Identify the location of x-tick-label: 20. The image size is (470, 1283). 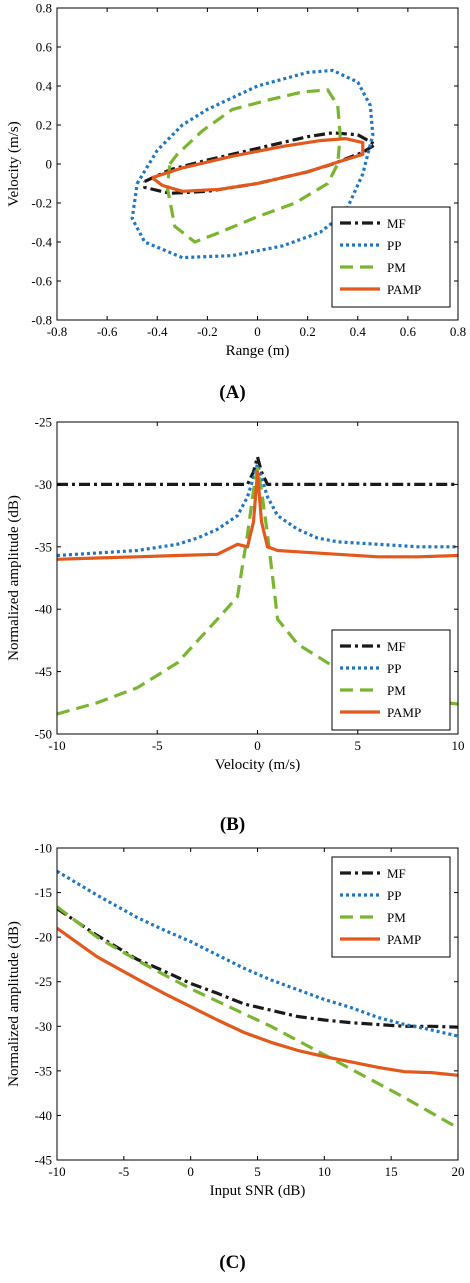
(458, 1171).